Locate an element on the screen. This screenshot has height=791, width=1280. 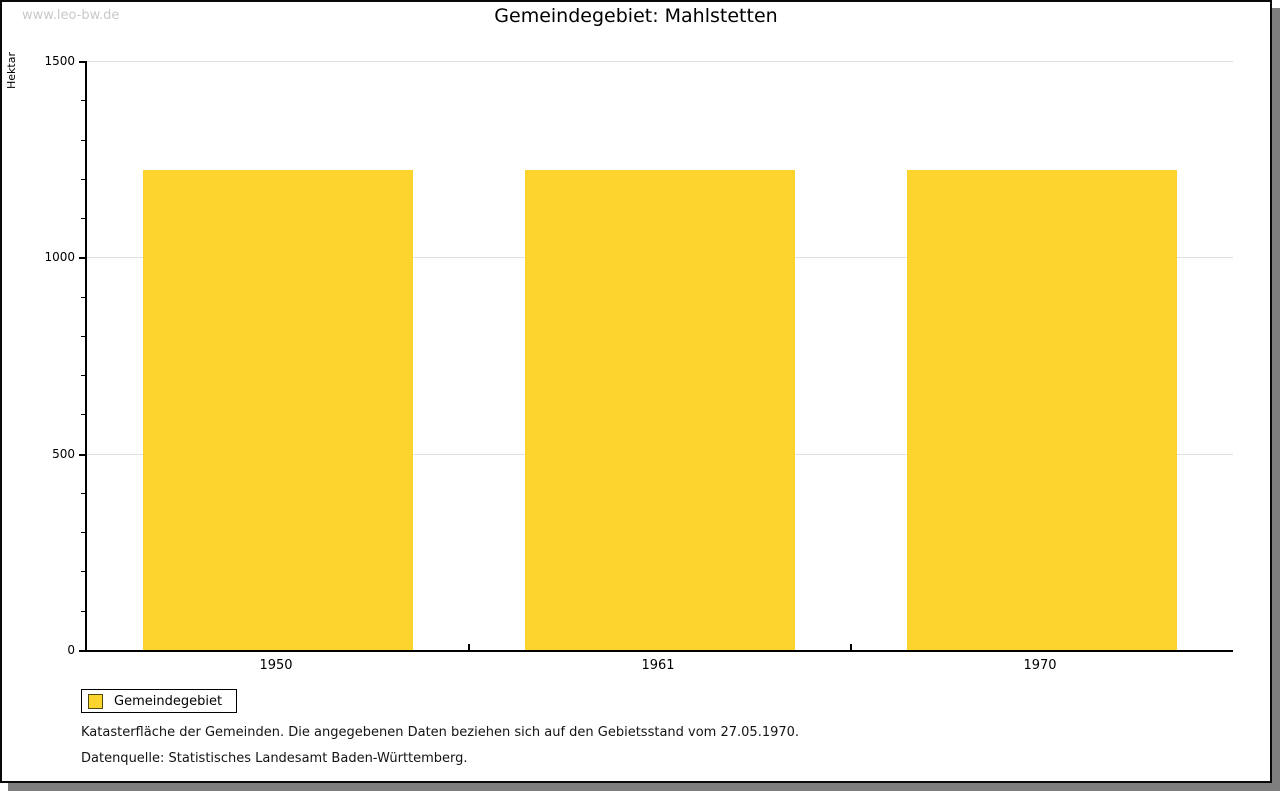
bar-1950 is located at coordinates (278, 410).